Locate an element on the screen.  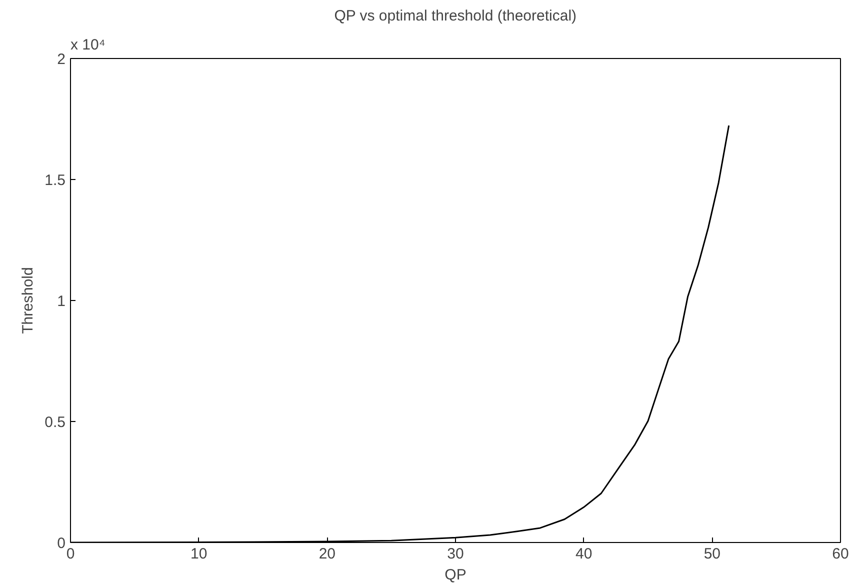
x-axis-title: QP is located at coordinates (455, 575).